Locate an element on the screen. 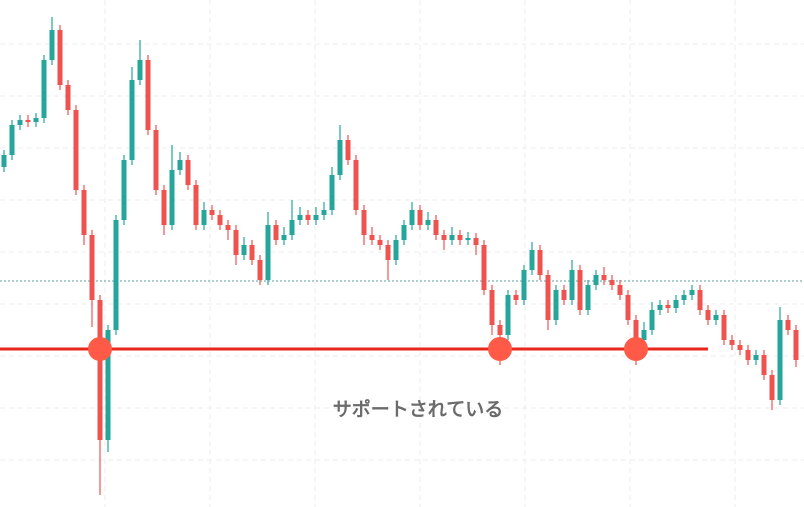  annotation: サポートされている is located at coordinates (418, 409).